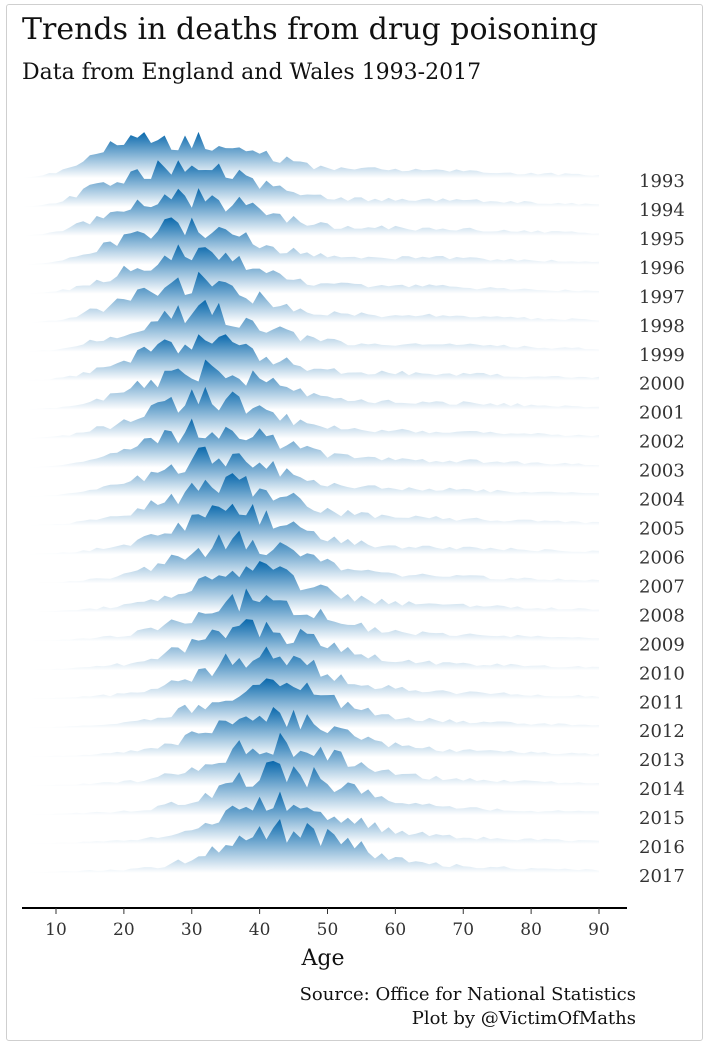 This screenshot has height=1051, width=711. Describe the element at coordinates (531, 930) in the screenshot. I see `x-tick-label-80: 80` at that location.